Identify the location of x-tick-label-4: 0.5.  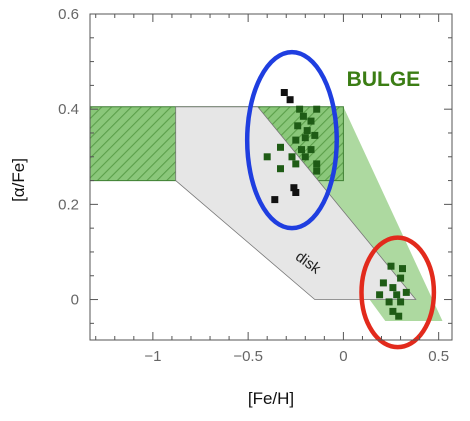
(438, 356).